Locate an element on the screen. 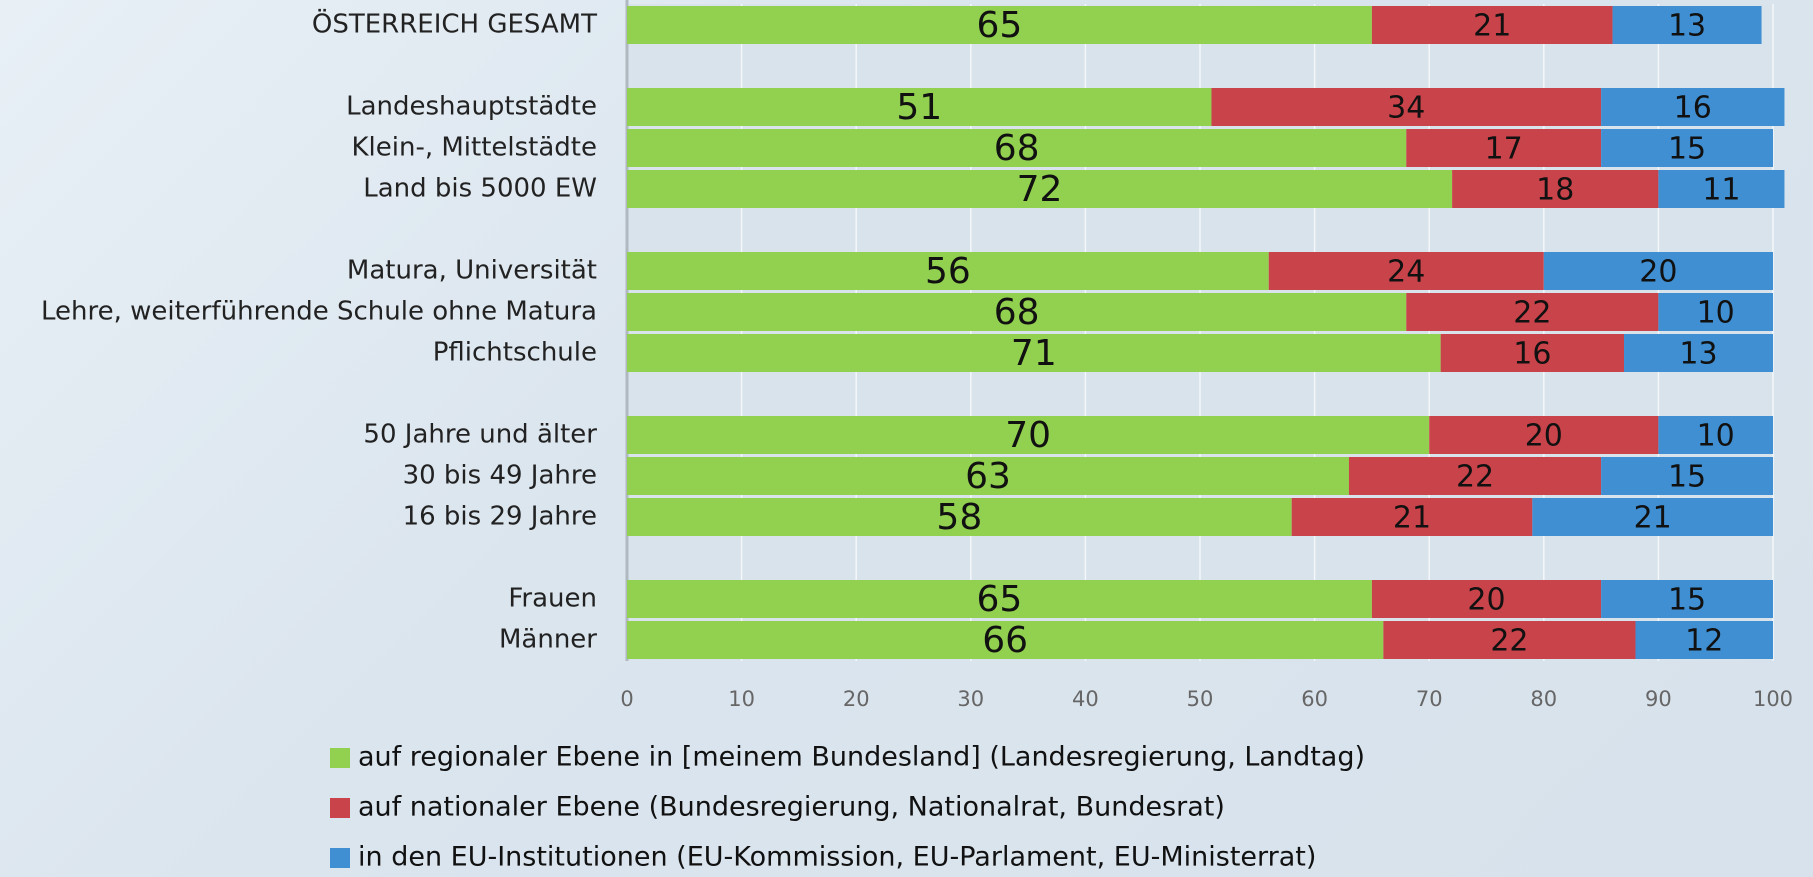 The image size is (1813, 877). y-tick-label: Frauen is located at coordinates (552, 599).